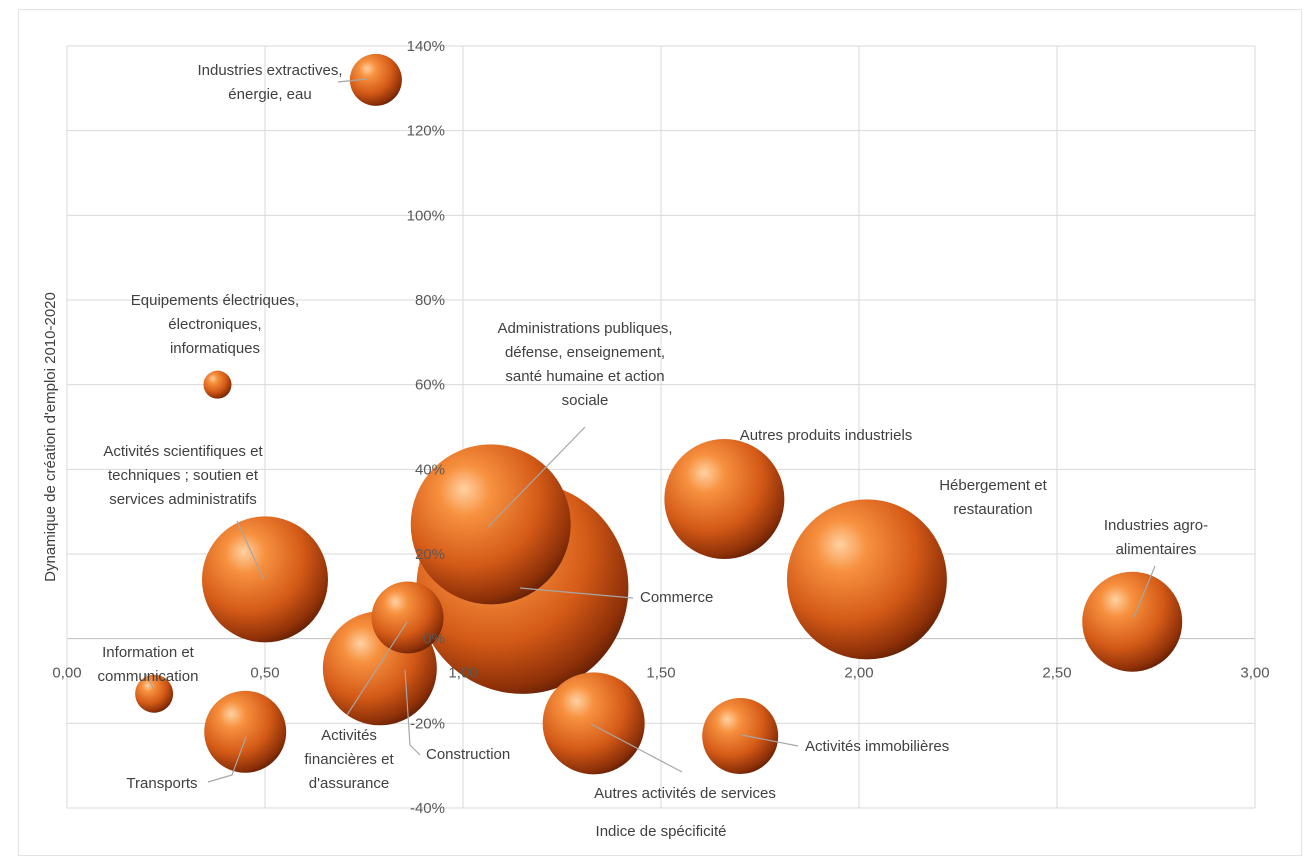 Image resolution: width=1309 pixels, height=865 pixels. What do you see at coordinates (858, 673) in the screenshot?
I see `x-tick-label: 2,00` at bounding box center [858, 673].